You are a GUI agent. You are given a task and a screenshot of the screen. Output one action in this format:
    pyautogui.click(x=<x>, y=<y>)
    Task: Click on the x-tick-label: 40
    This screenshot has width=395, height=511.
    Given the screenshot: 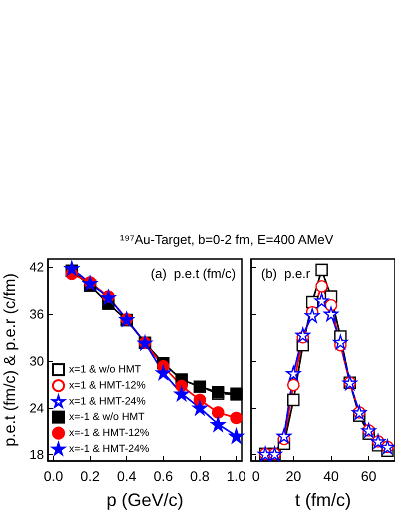 What is the action you would take?
    pyautogui.click(x=331, y=476)
    